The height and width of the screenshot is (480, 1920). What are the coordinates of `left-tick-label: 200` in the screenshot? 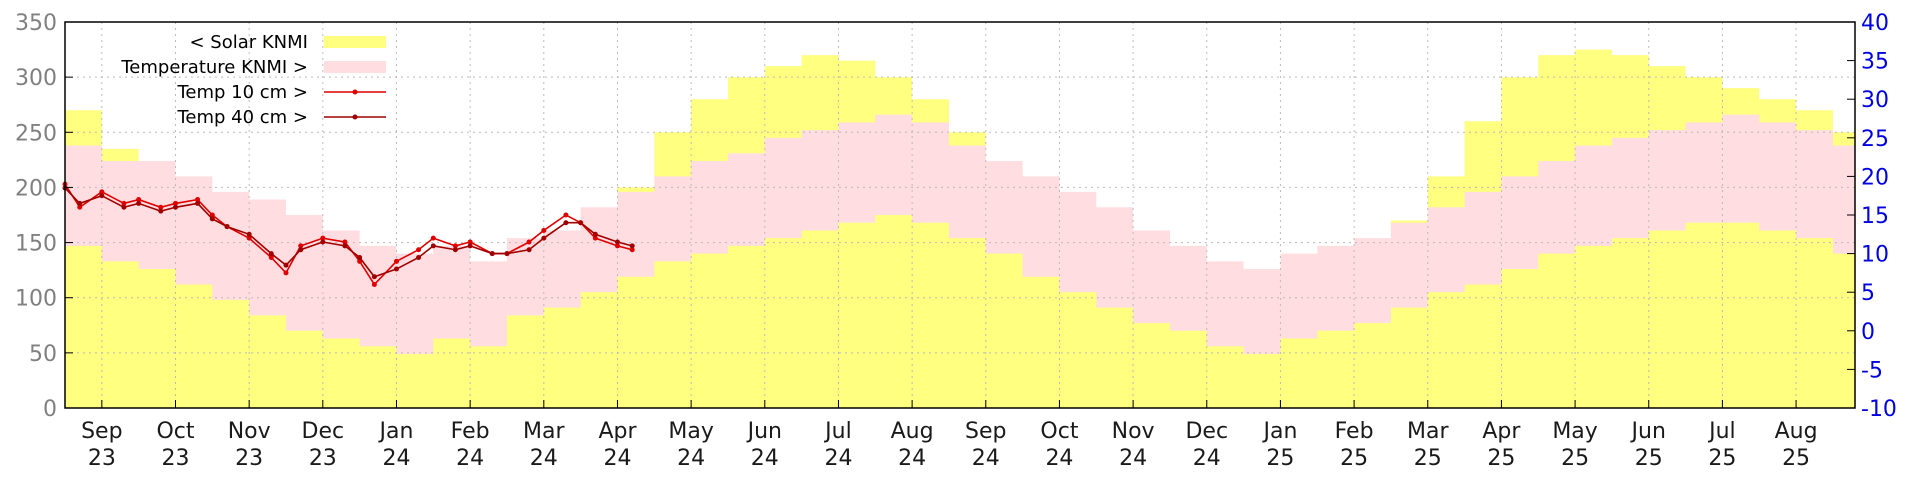 It's located at (36, 188).